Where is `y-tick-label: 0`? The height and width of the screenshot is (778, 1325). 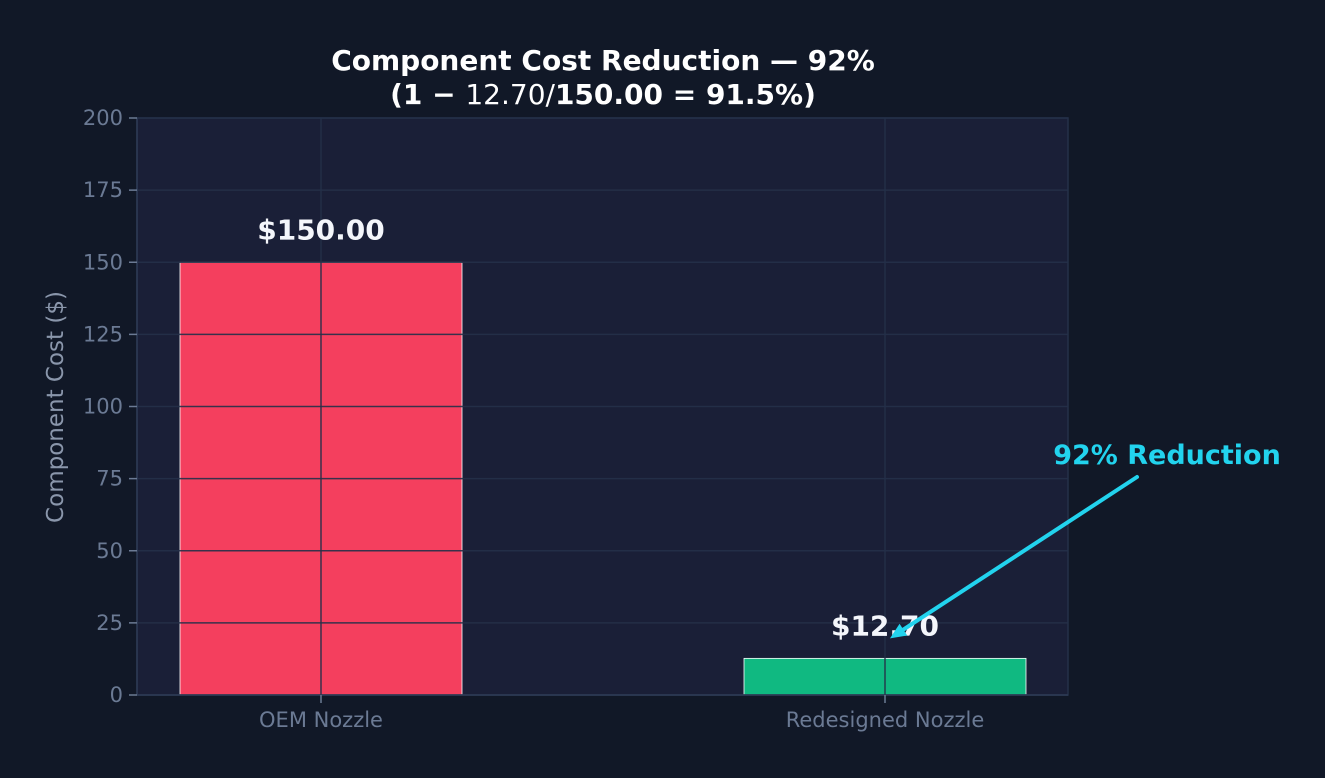
y-tick-label: 0 is located at coordinates (116, 695).